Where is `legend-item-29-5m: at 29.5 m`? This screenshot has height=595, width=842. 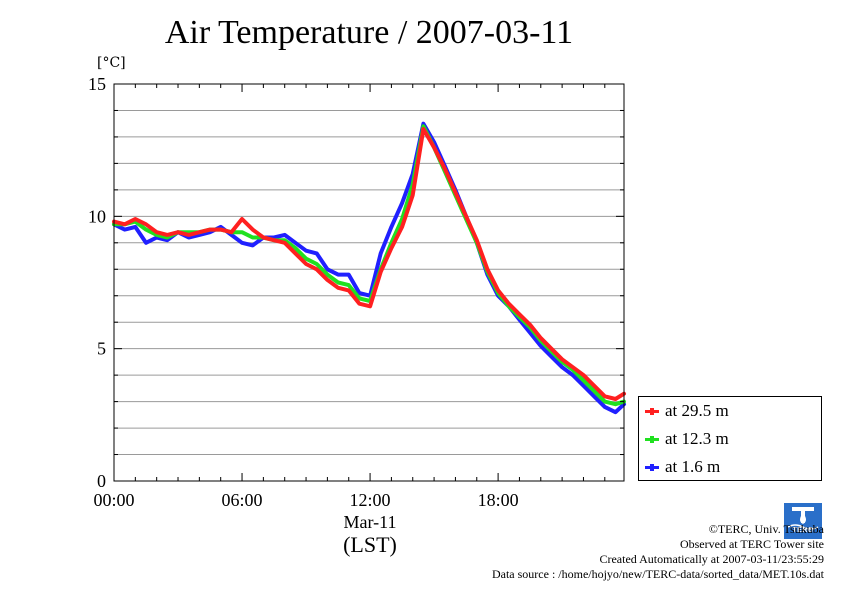 legend-item-29-5m: at 29.5 m is located at coordinates (687, 411).